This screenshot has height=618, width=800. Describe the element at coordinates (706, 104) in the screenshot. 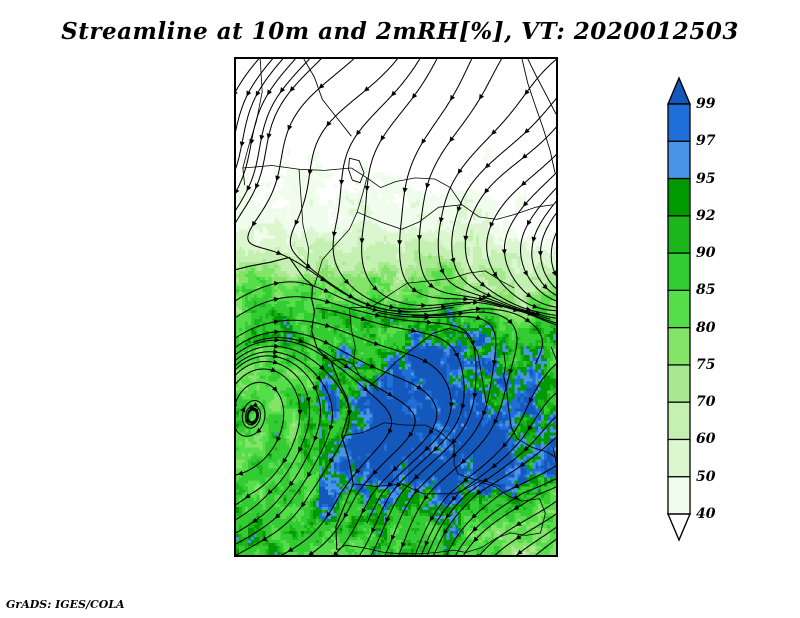

I see `colorbar-tick-label: 99` at that location.